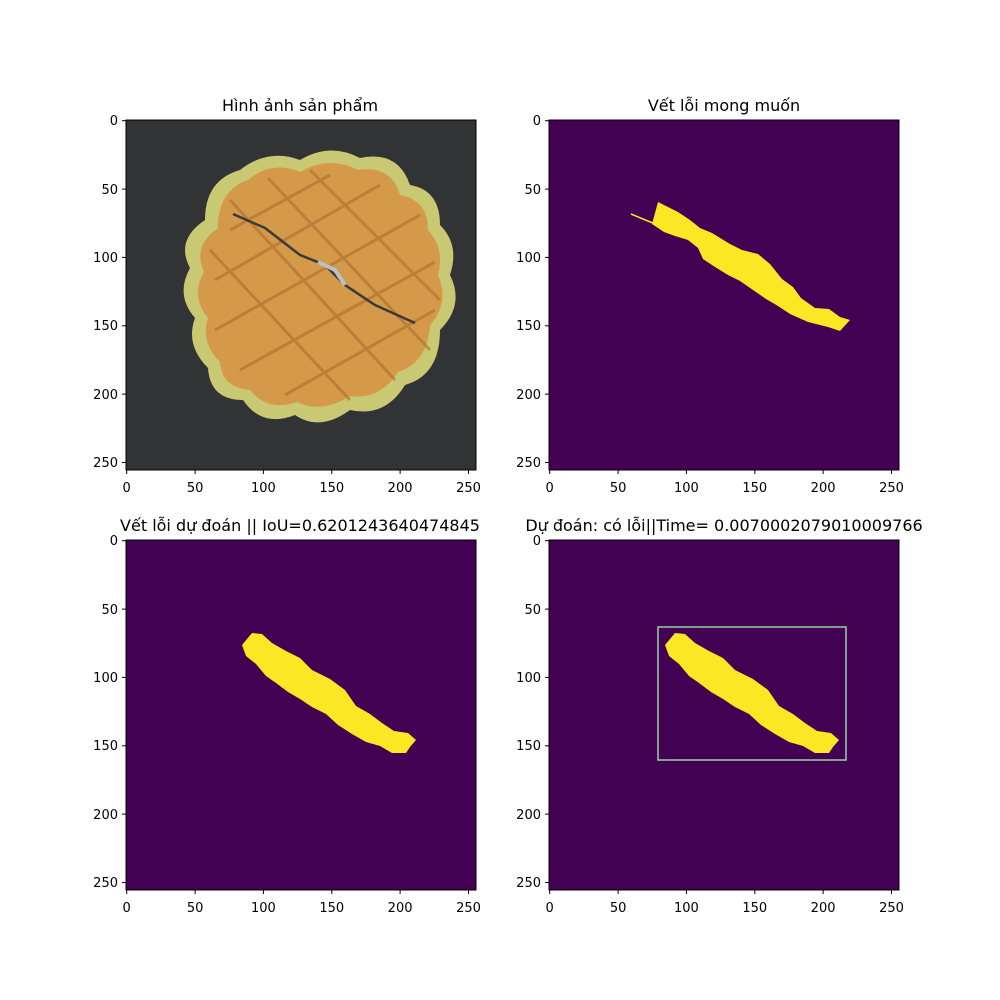 The width and height of the screenshot is (1000, 1000). I want to click on crack-highlight, so click(332, 273).